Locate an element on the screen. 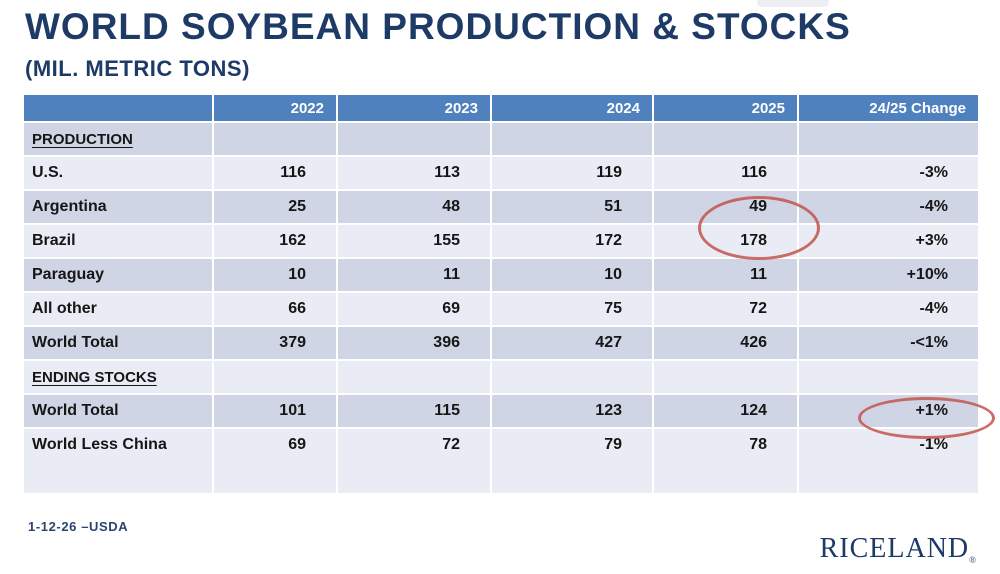 Image resolution: width=1000 pixels, height=574 pixels. cell-change: -3% is located at coordinates (888, 173).